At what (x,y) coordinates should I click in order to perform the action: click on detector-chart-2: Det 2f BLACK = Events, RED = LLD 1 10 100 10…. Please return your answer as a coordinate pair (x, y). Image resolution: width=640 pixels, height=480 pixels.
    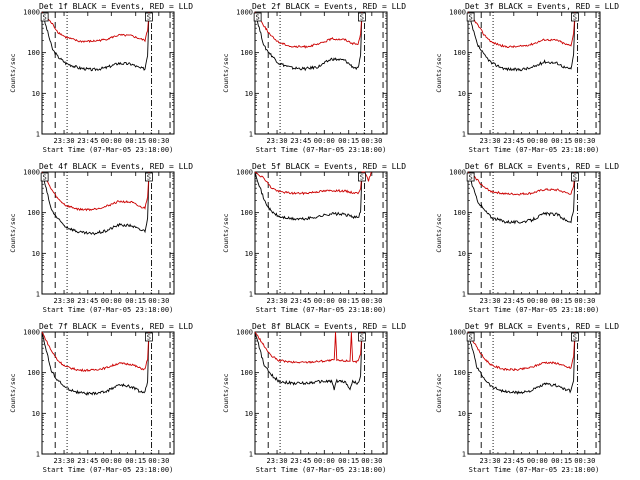
    Looking at the image, I should click on (314, 78).